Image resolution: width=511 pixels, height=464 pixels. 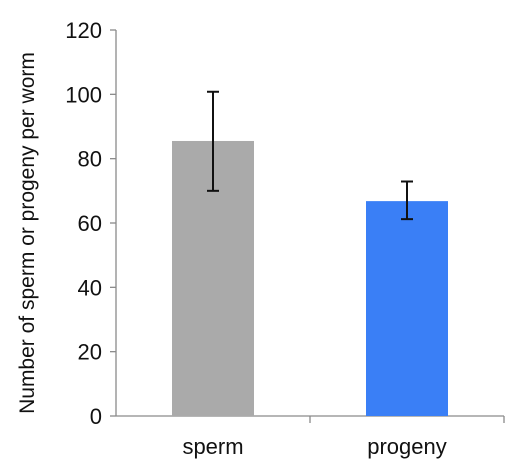 I want to click on y-axis-ticks: 0 20 40 60 80 100 120, so click(x=90, y=223).